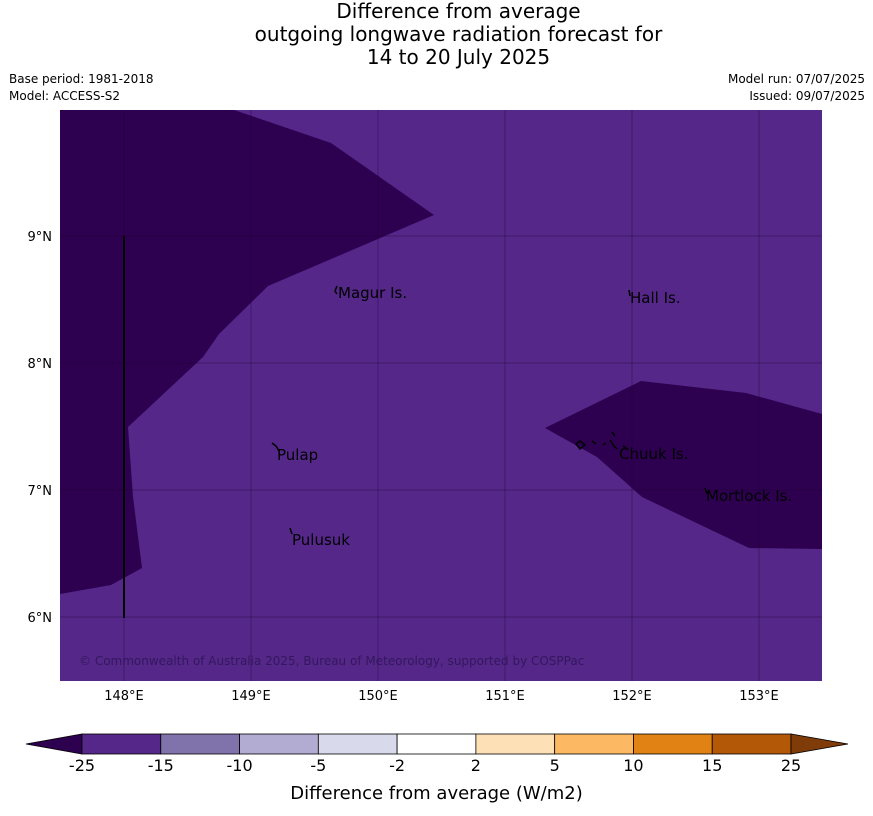 The width and height of the screenshot is (873, 816). I want to click on lon-label-151e: 151°E, so click(505, 696).